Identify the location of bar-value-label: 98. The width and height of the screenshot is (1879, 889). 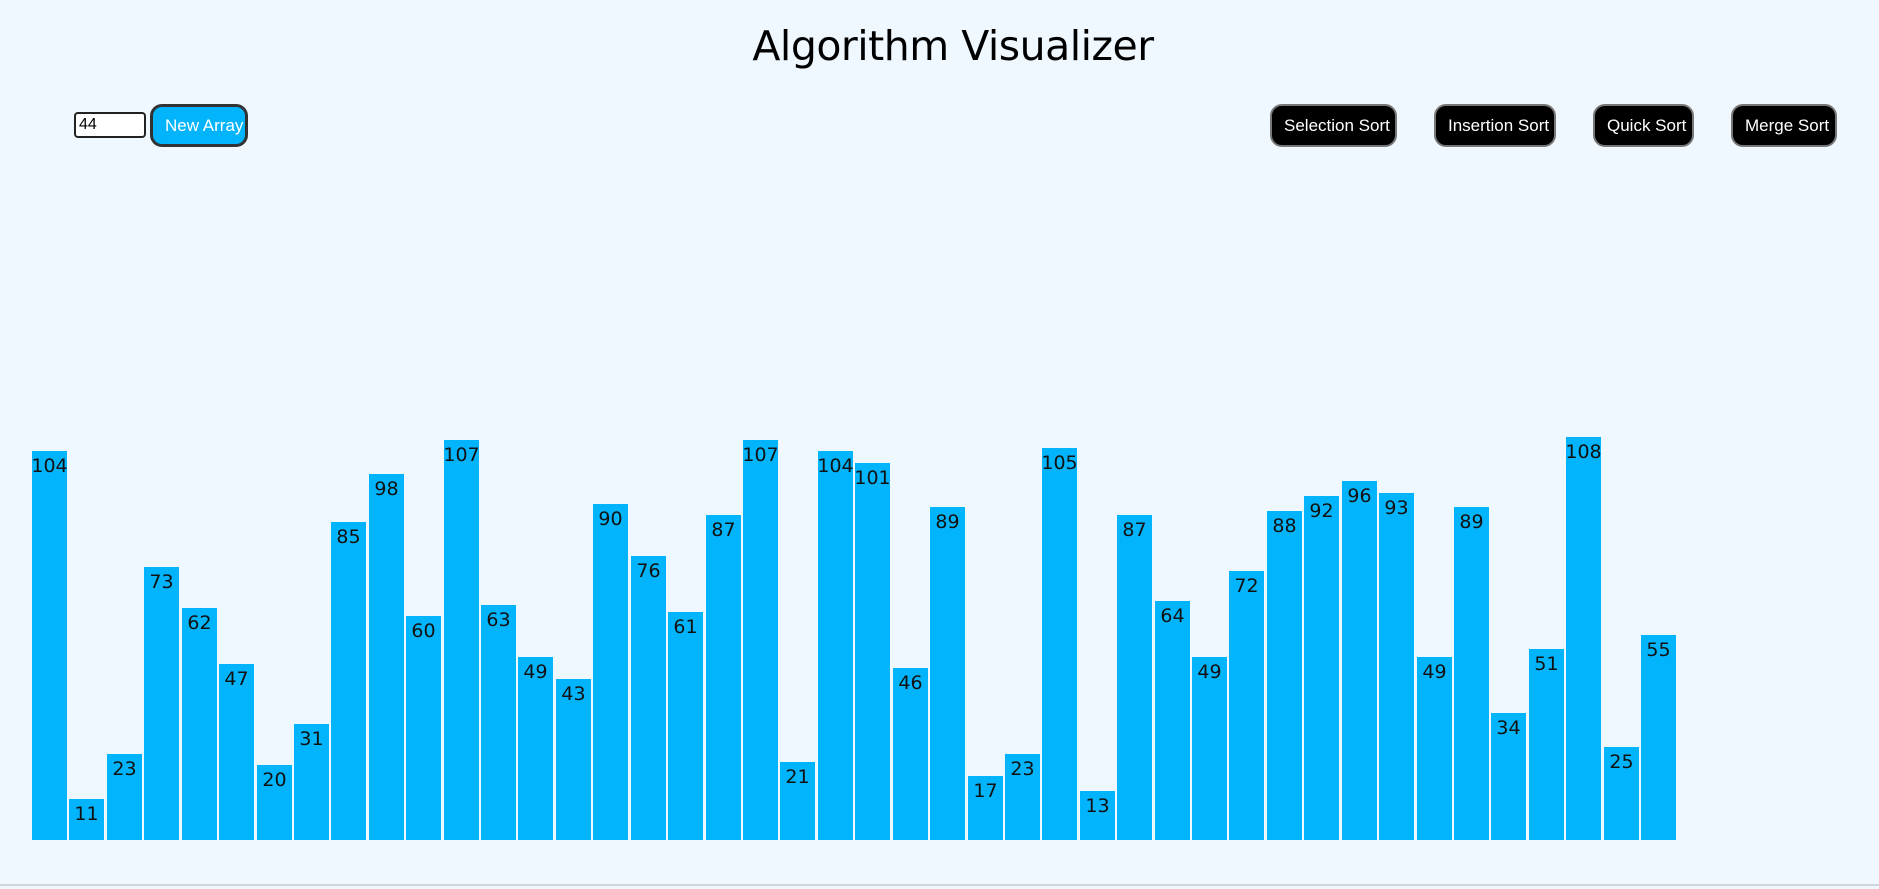
(386, 489).